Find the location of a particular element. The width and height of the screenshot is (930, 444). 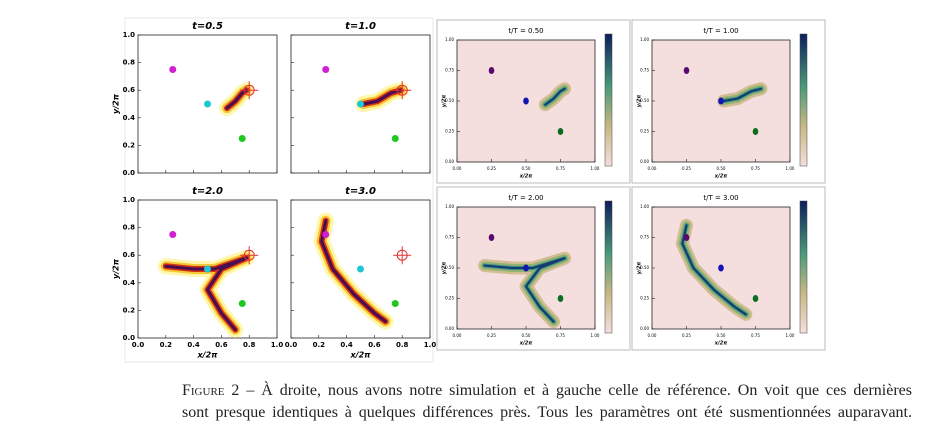

x-tick-label: 0.4 is located at coordinates (346, 345).